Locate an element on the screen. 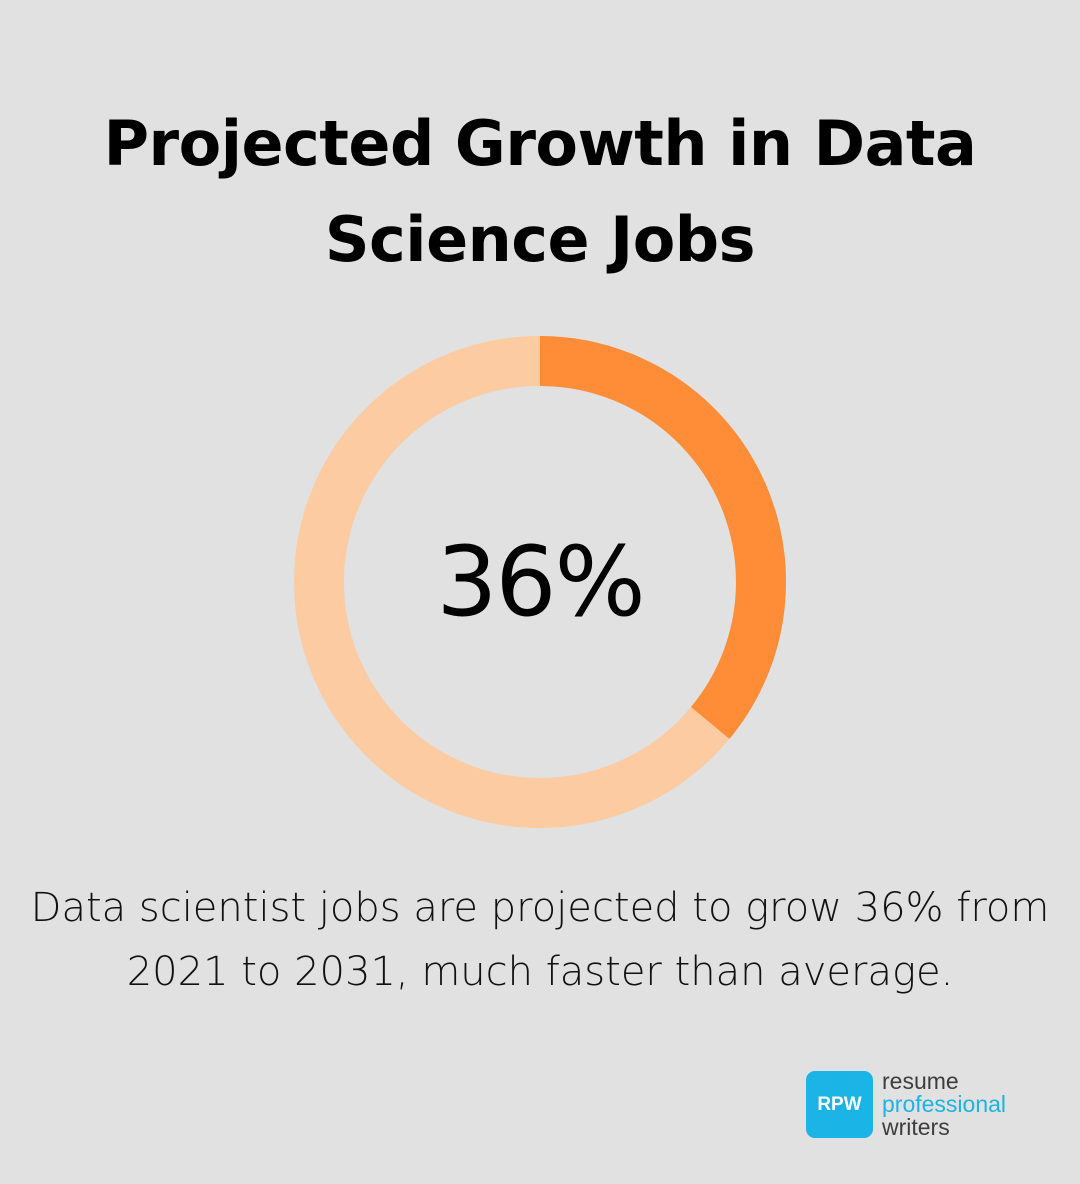 The image size is (1080, 1184). chart-title: Projected Growth in Data Science Jobs is located at coordinates (540, 191).